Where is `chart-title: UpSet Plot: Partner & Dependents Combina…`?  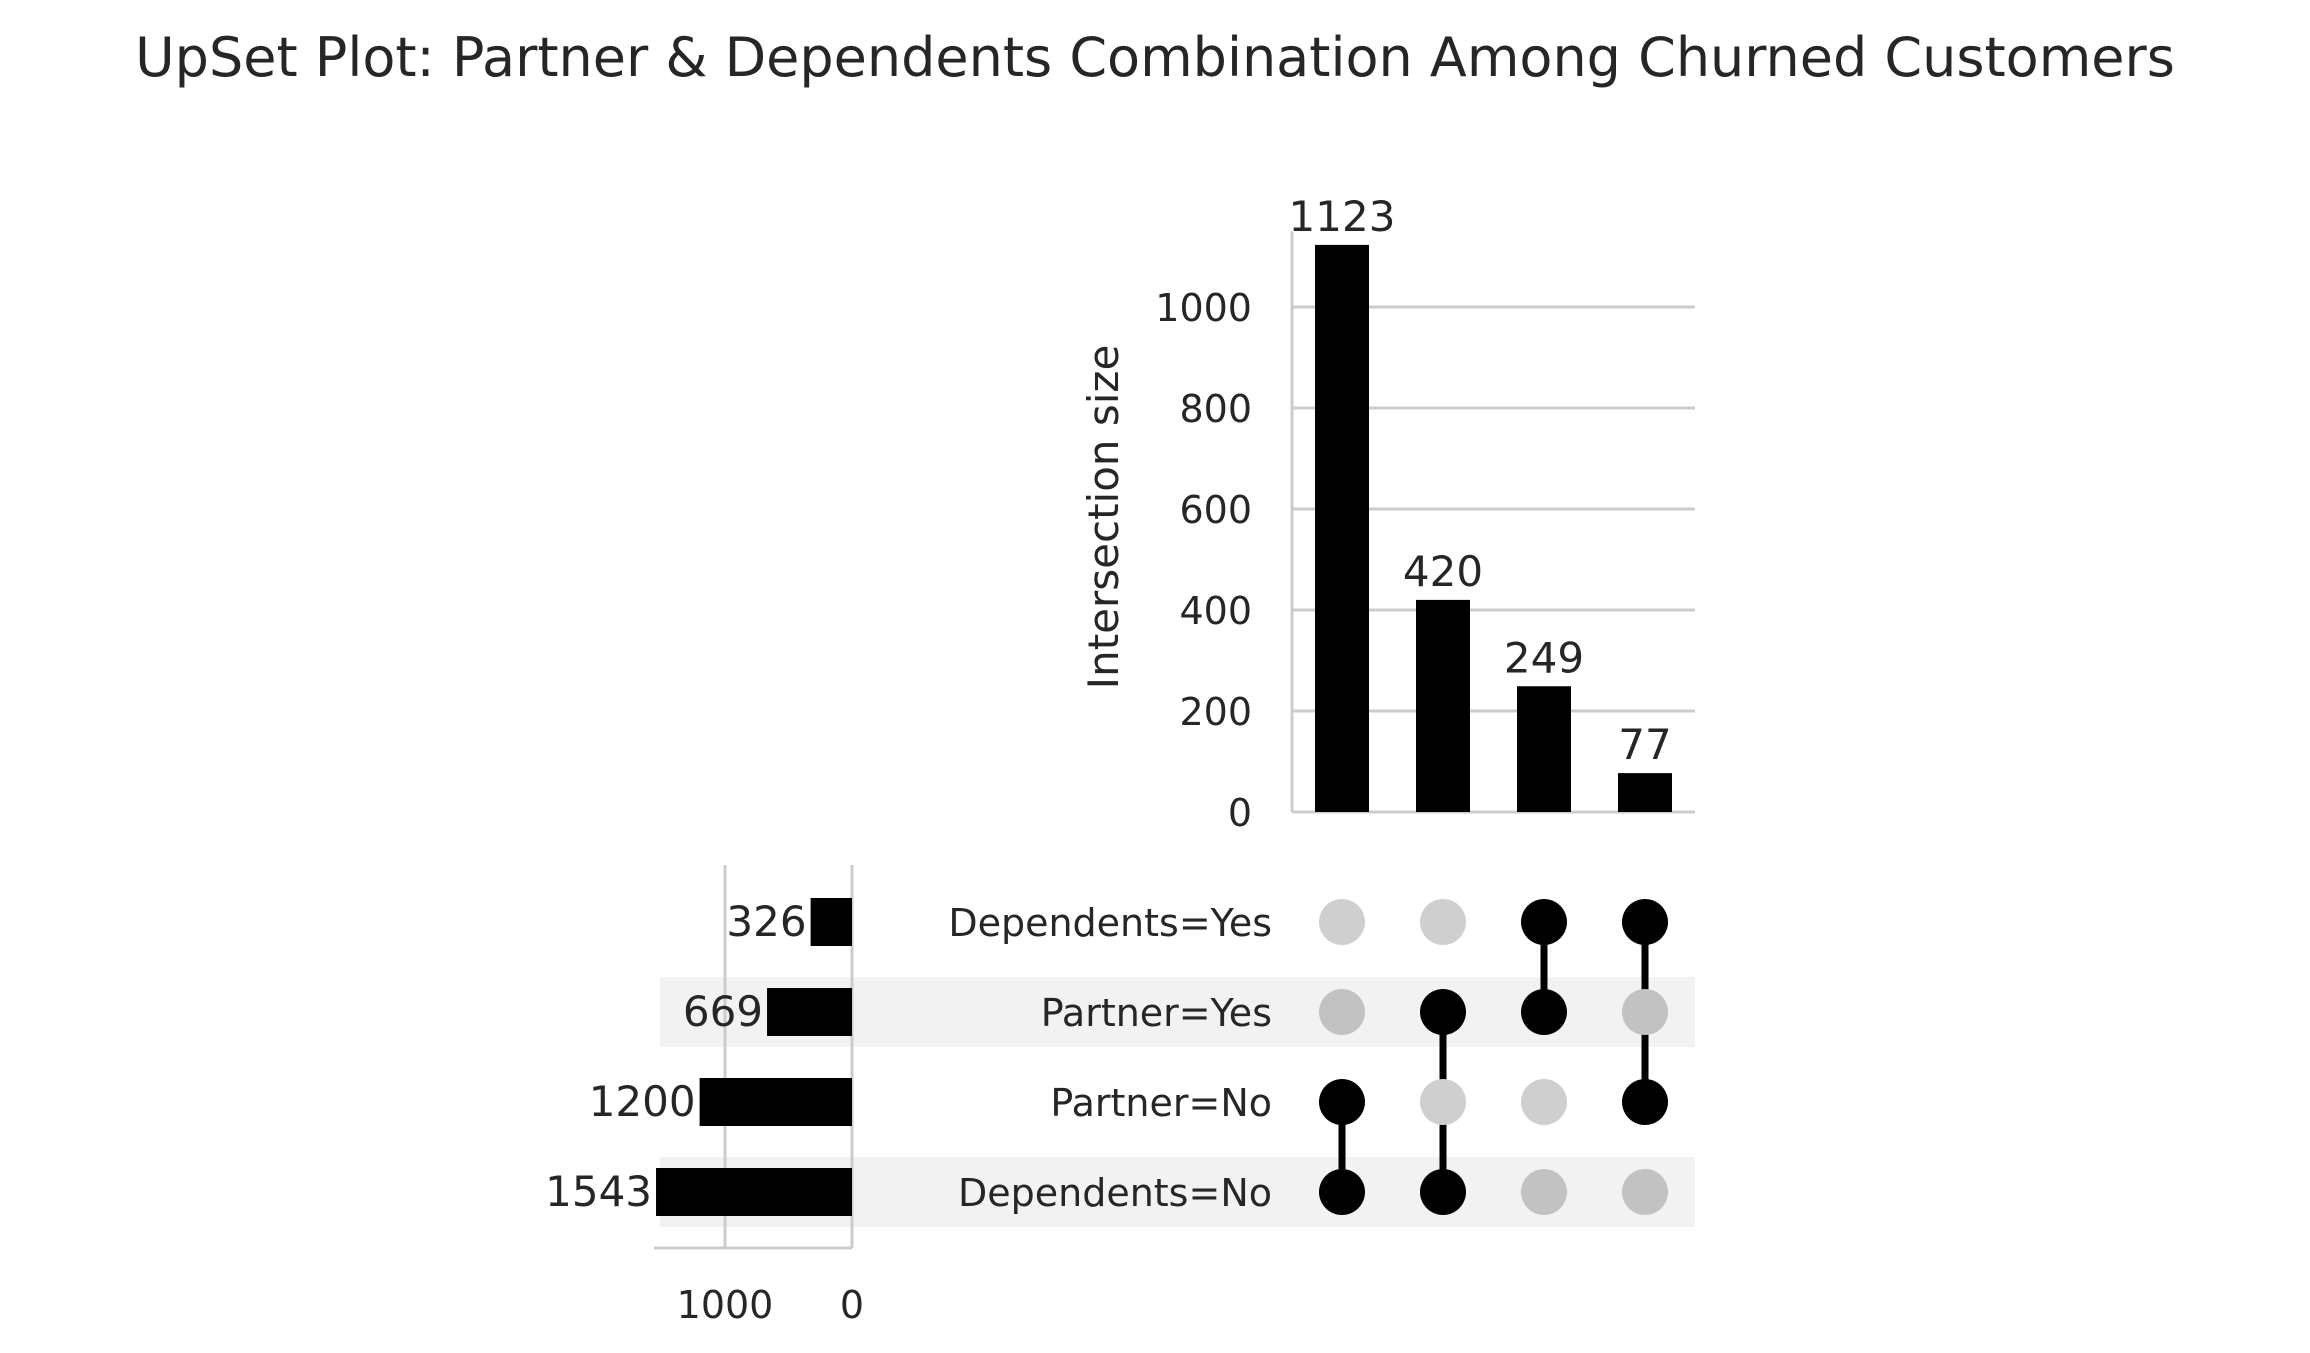
chart-title: UpSet Plot: Partner & Dependents Combina… is located at coordinates (1155, 57).